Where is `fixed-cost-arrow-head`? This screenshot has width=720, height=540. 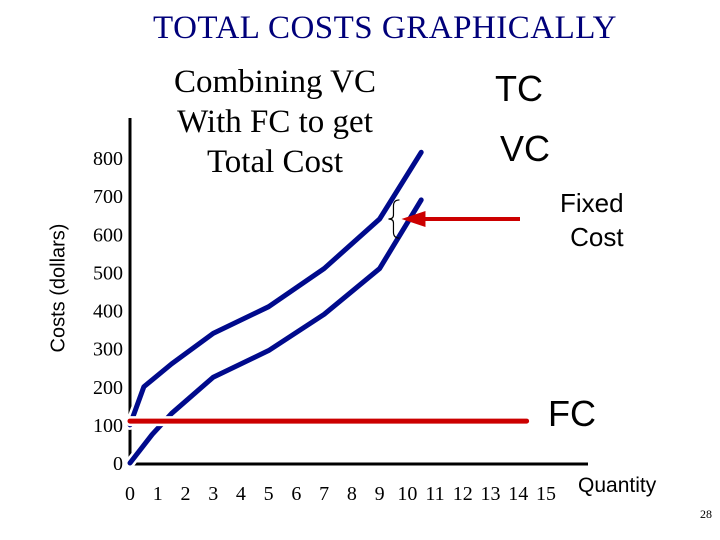
fixed-cost-arrow-head is located at coordinates (413, 219).